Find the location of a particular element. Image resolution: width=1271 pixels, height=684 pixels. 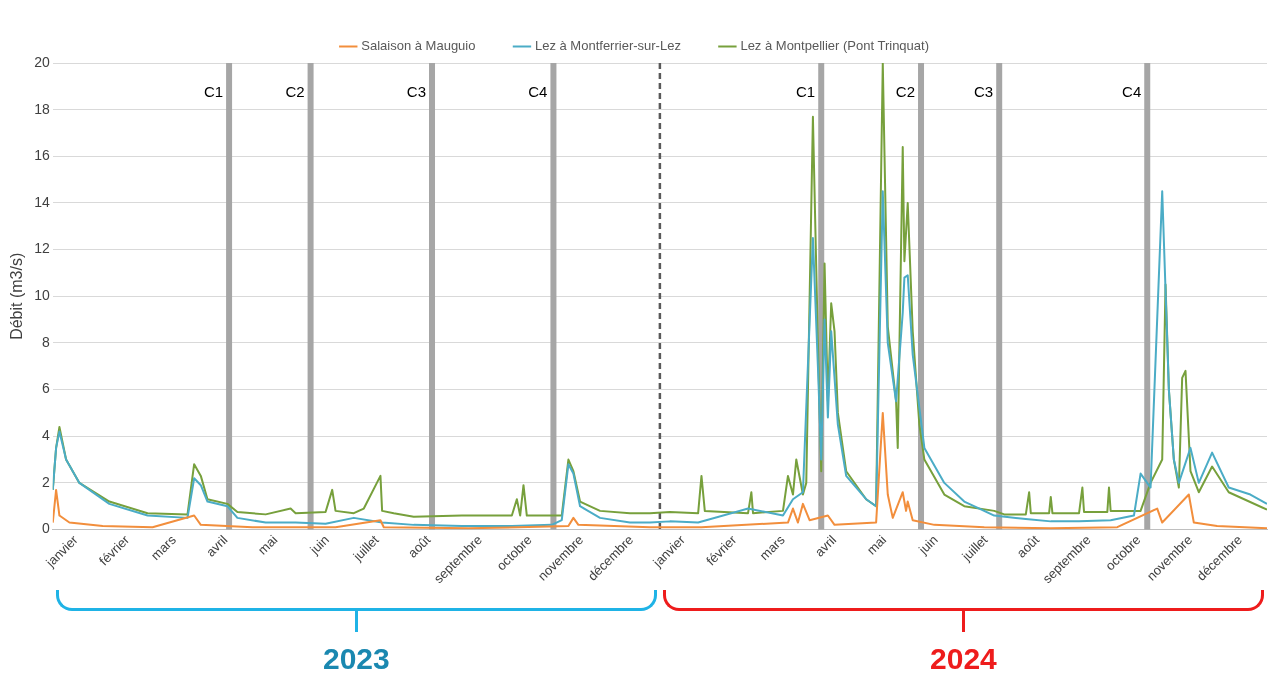

y-tick-label: 6 is located at coordinates (45, 388).